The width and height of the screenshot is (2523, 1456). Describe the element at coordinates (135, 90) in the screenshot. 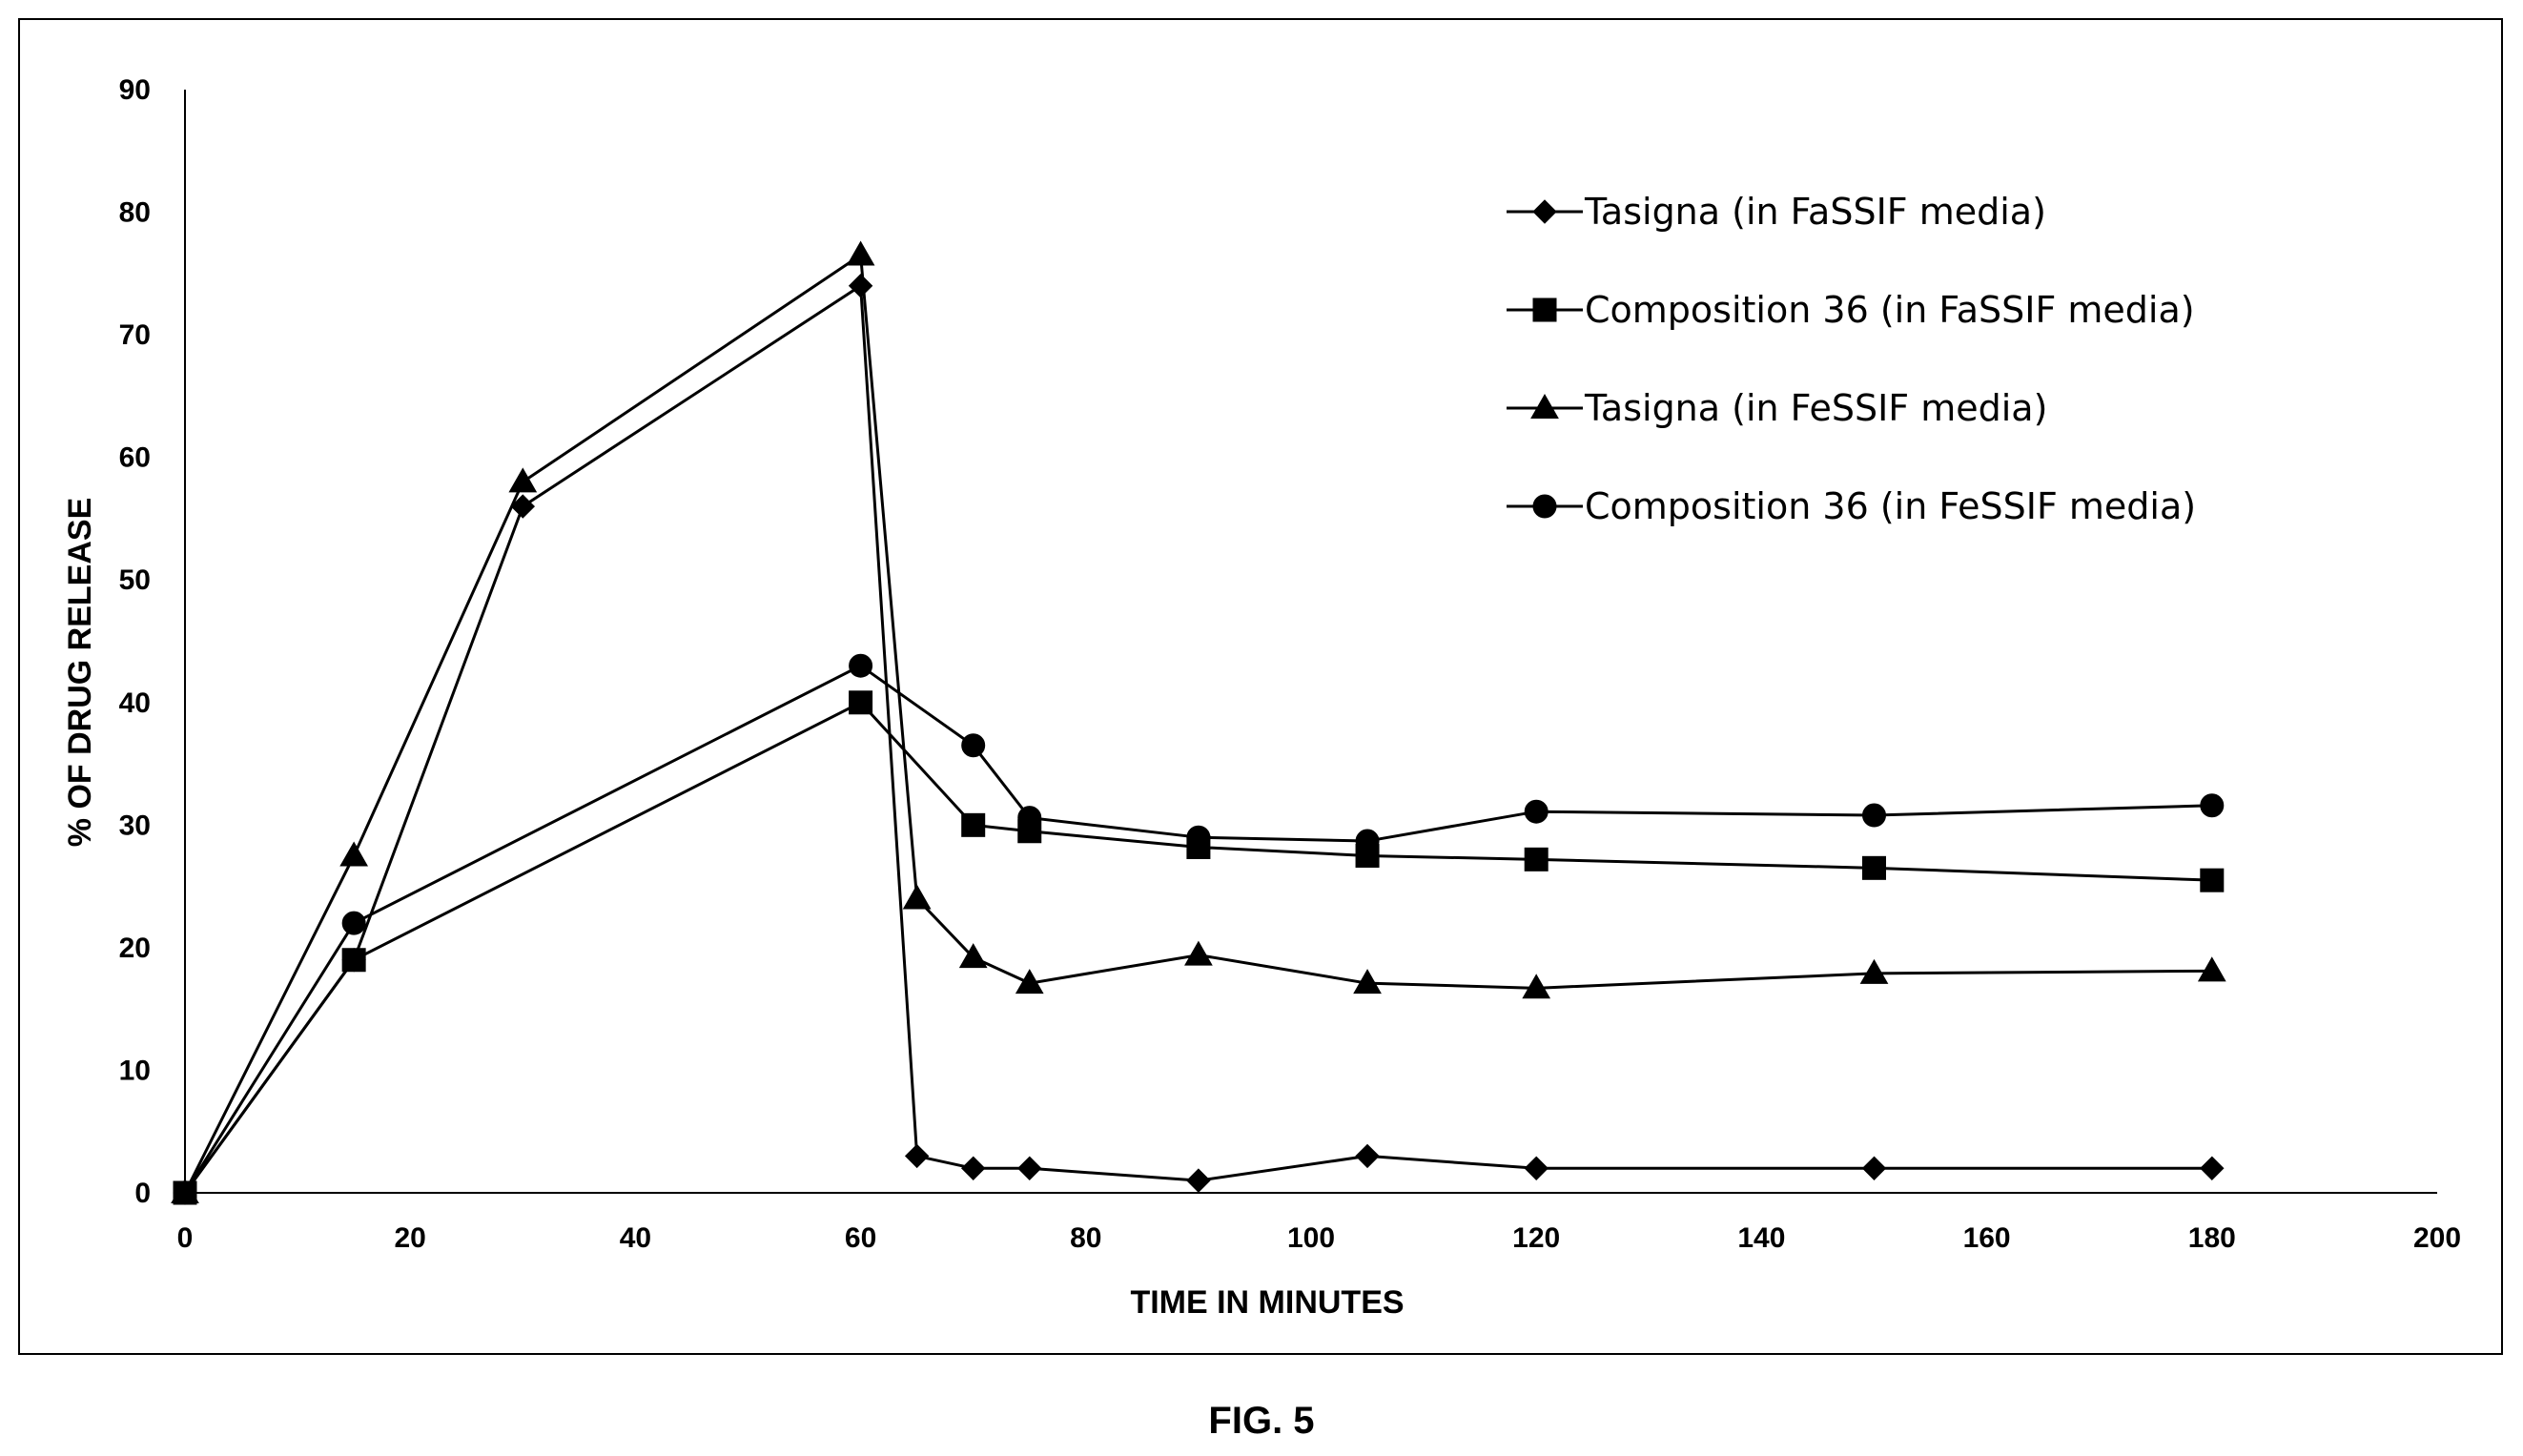

I see `y-tick-label: 90` at that location.